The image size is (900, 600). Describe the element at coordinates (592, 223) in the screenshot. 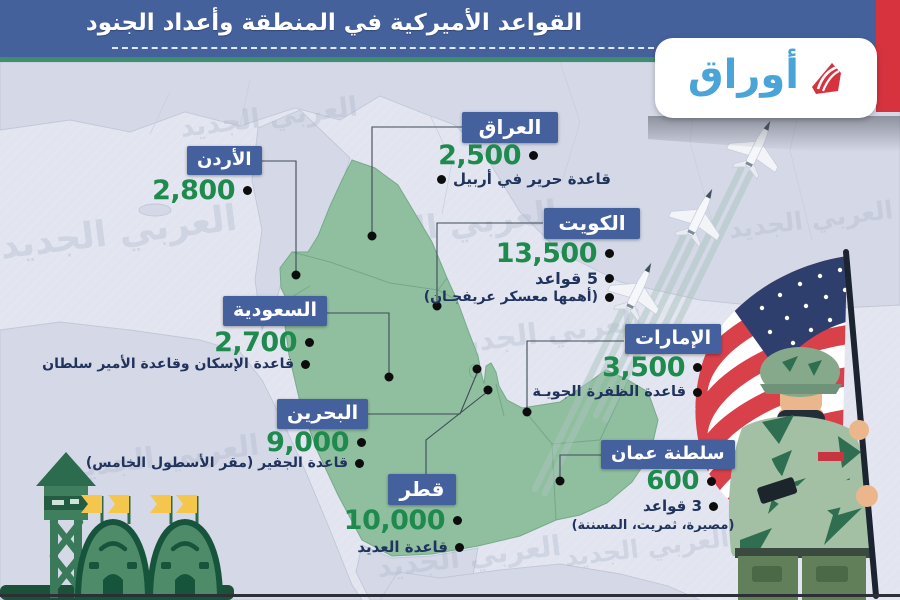

I see `country-badge-kuwait: الكويت` at that location.